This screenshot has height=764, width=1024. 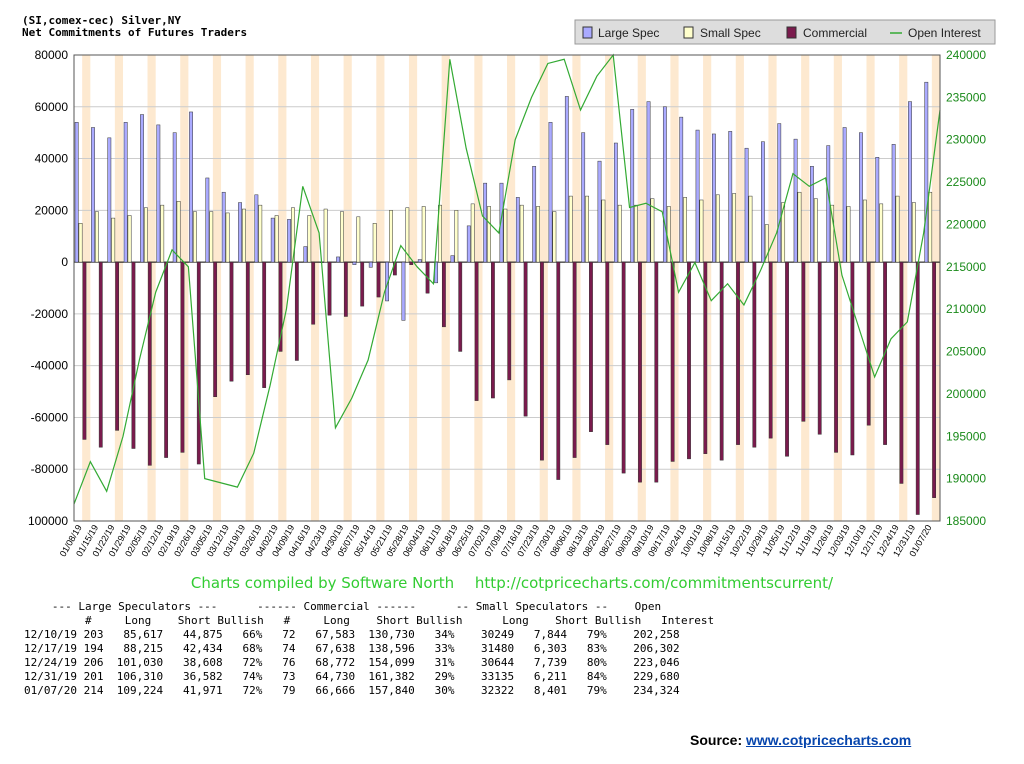 I want to click on y2-tick-label: 190000, so click(x=966, y=479).